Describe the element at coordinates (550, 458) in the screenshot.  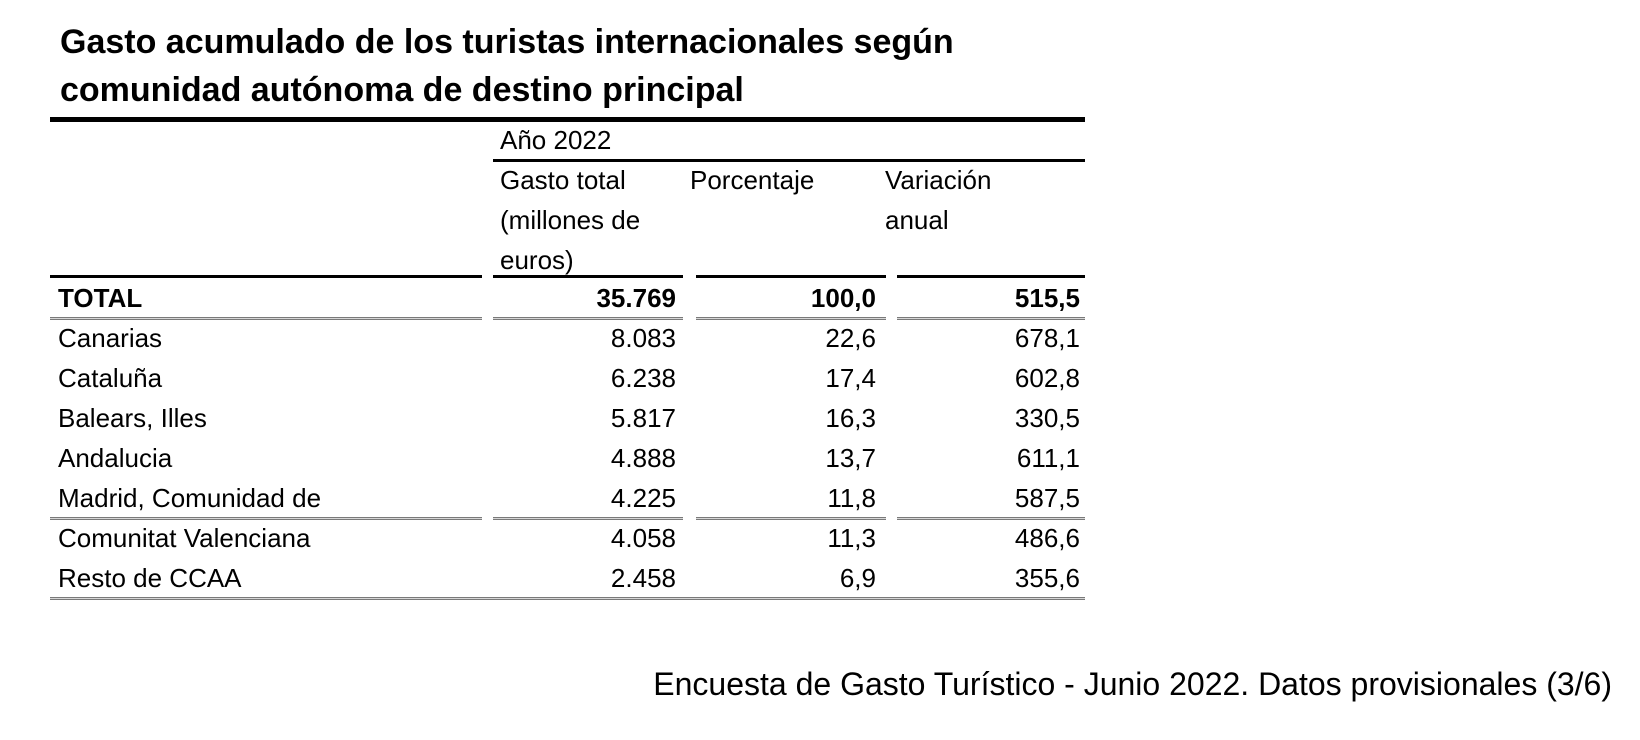
I see `table-row: Andalucia 4.888 13,7 611,1` at that location.